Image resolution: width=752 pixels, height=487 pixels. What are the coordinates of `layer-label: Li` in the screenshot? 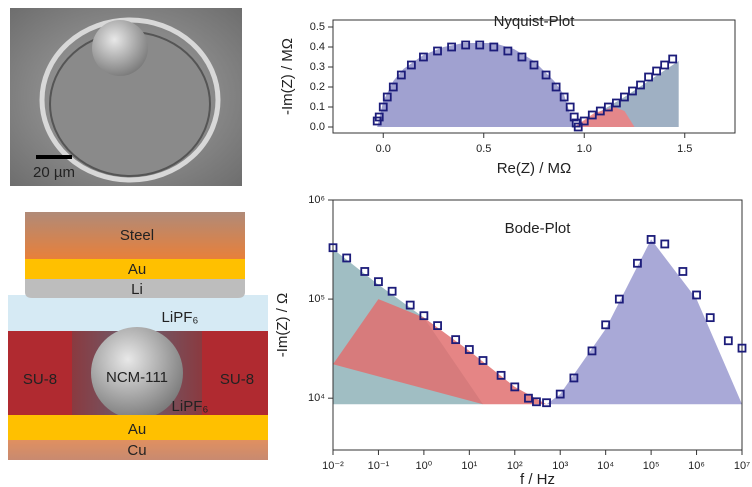 It's located at (137, 289).